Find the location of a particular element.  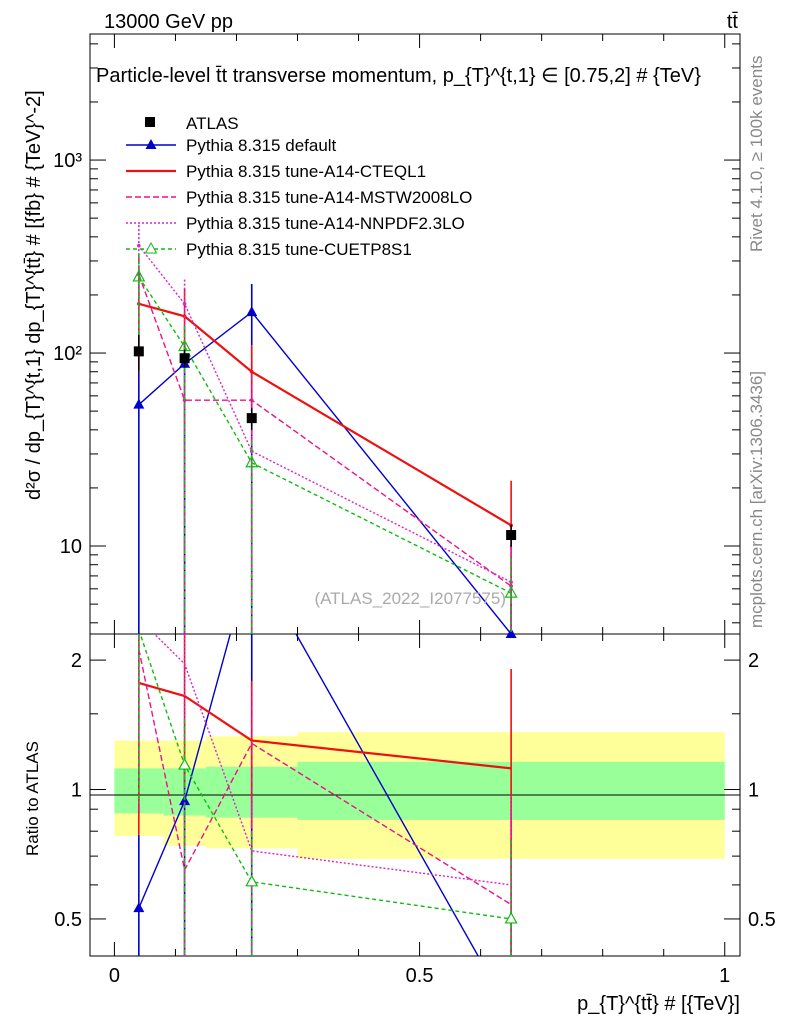

analysis-tag: (ATLAS_2022_I2077575) is located at coordinates (410, 598).